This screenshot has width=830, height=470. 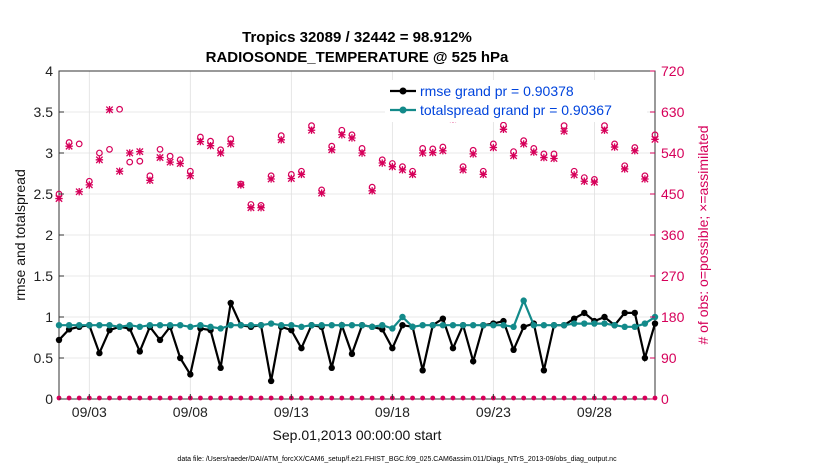 What do you see at coordinates (49, 153) in the screenshot?
I see `y-tick-label: 3` at bounding box center [49, 153].